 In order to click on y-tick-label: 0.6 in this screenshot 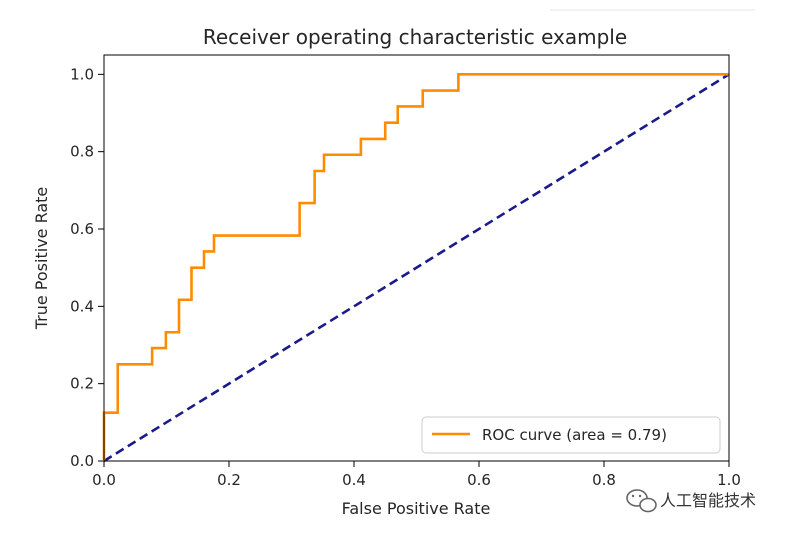, I will do `click(82, 229)`.